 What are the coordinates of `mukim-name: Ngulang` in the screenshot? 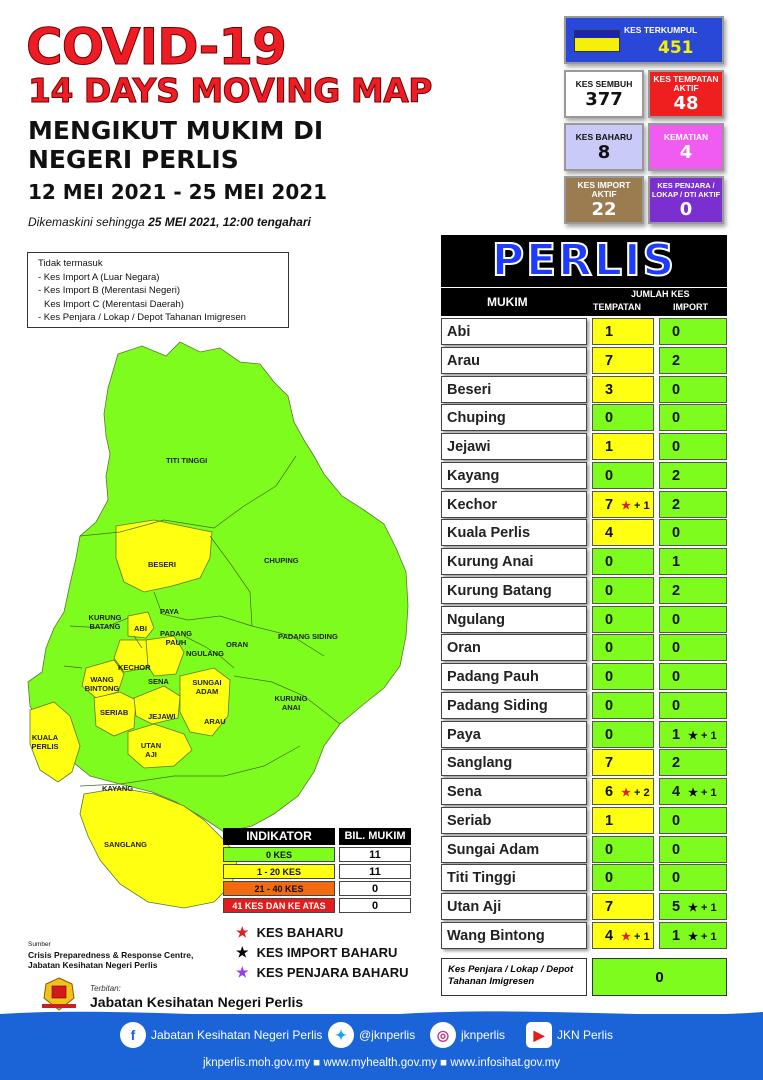 It's located at (514, 619).